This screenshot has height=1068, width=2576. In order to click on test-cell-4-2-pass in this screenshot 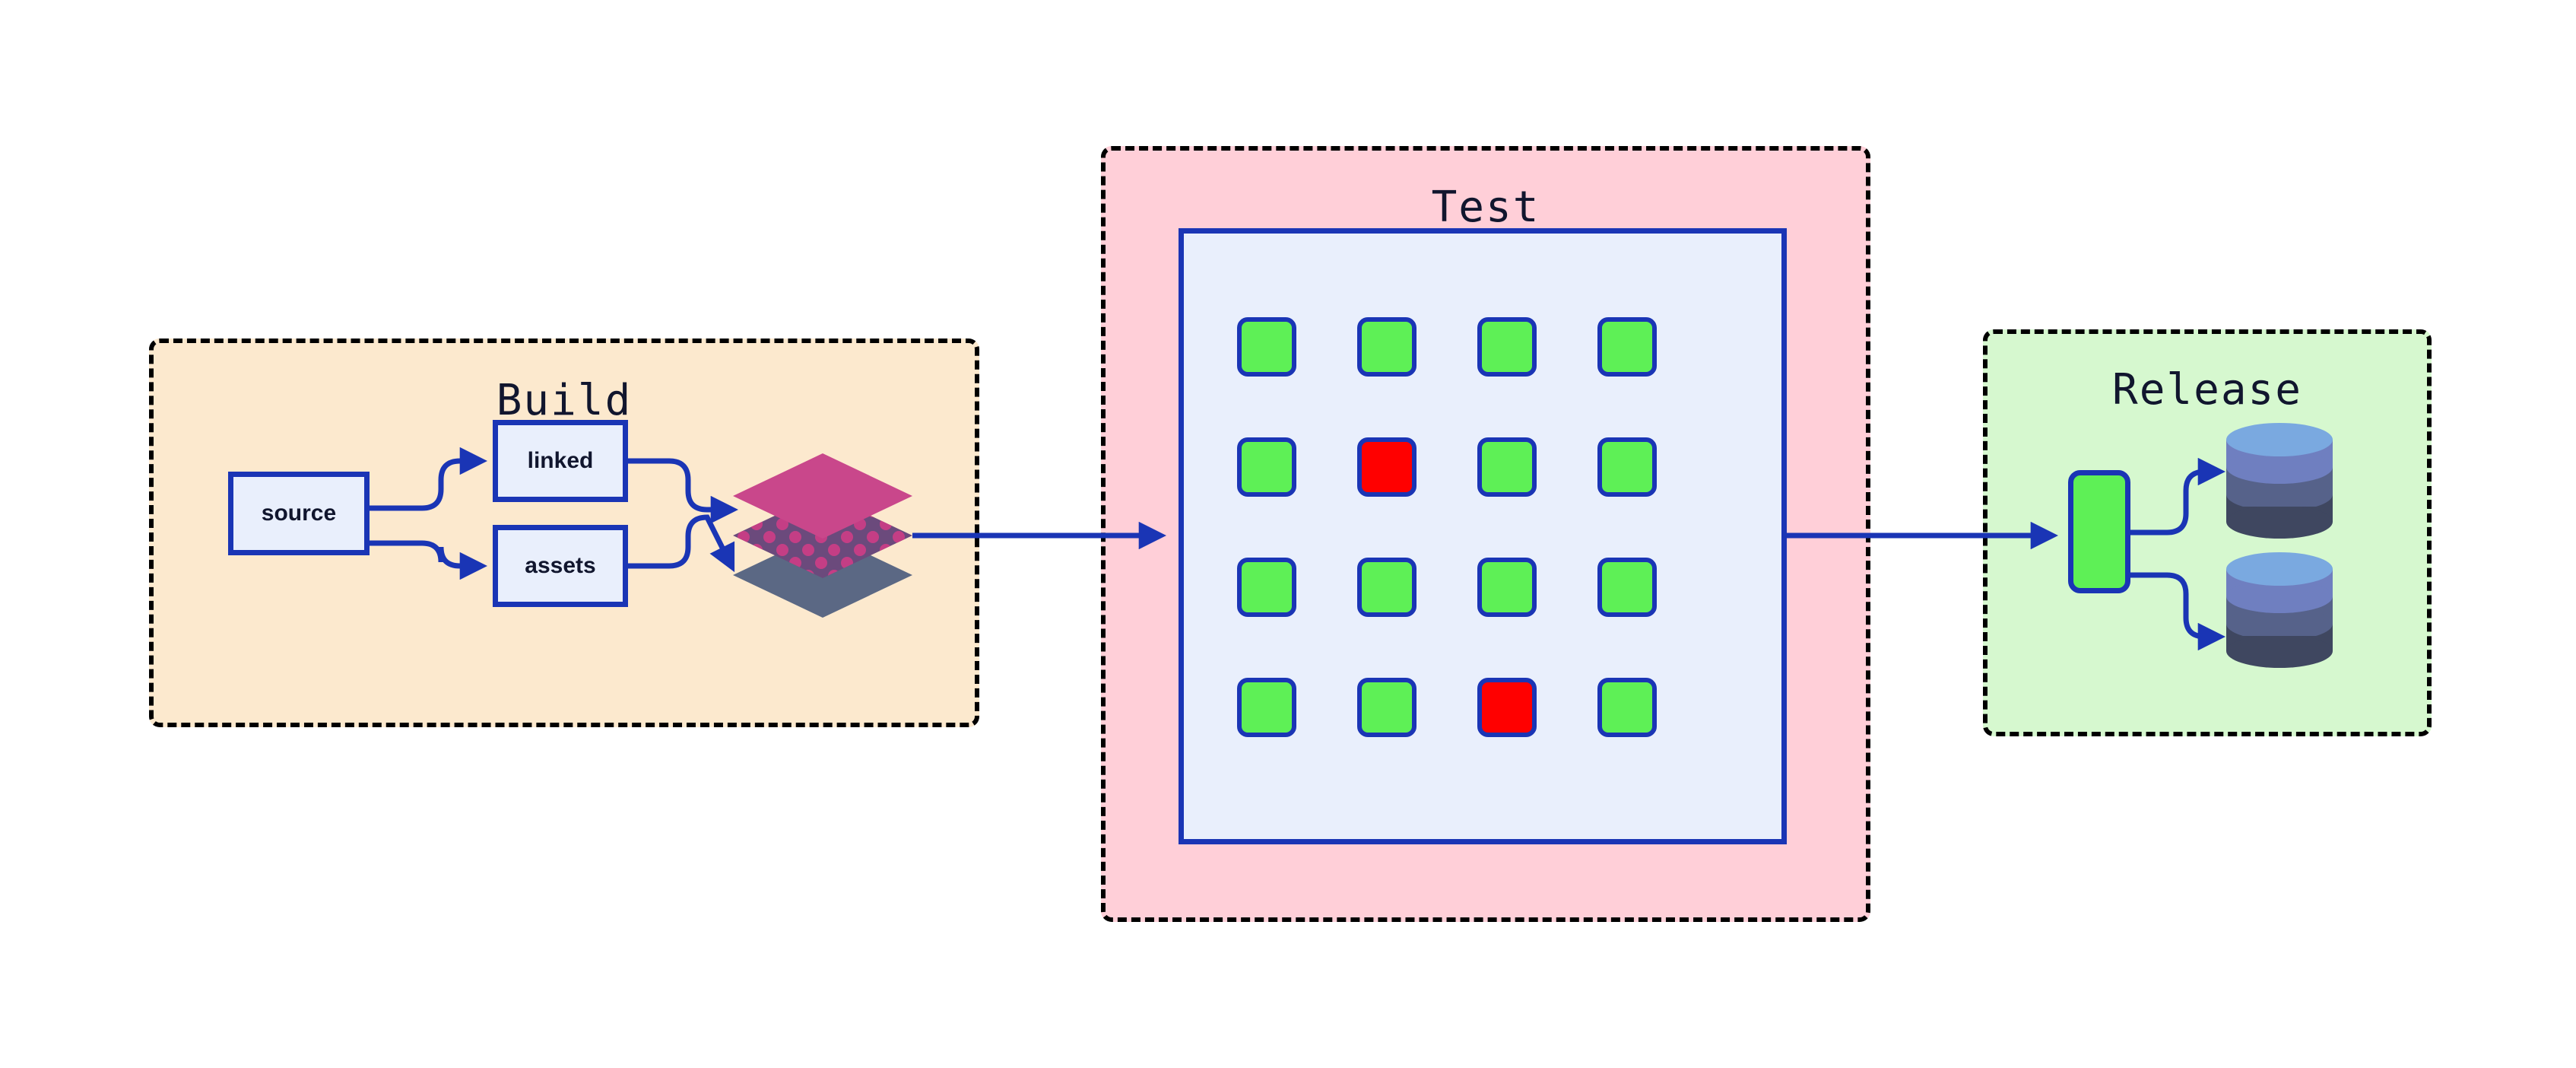, I will do `click(1386, 707)`.